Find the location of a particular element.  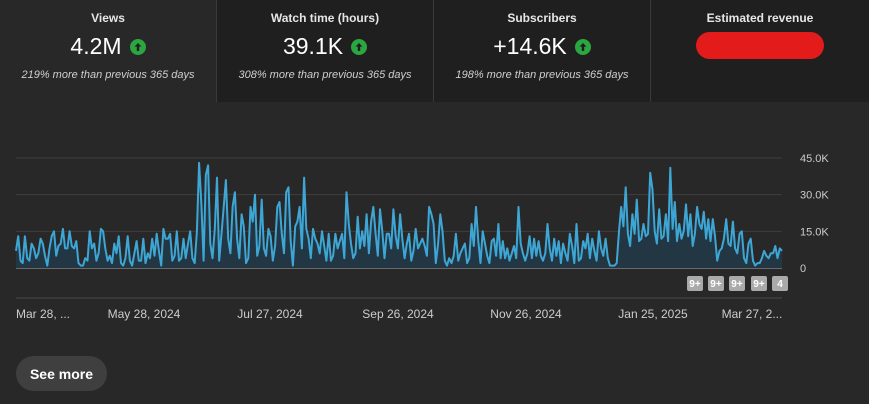

metric-comparison-text: 308% more than previous 365 days is located at coordinates (325, 75).